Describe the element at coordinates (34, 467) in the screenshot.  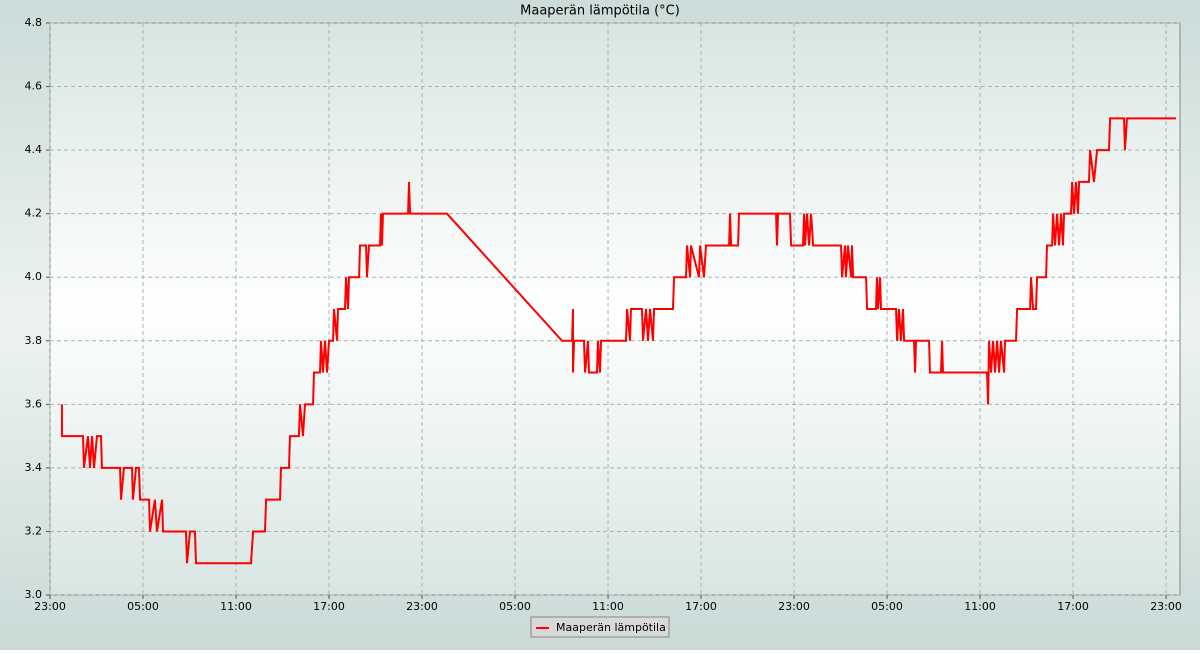
I see `y-tick-label: 3.4` at that location.